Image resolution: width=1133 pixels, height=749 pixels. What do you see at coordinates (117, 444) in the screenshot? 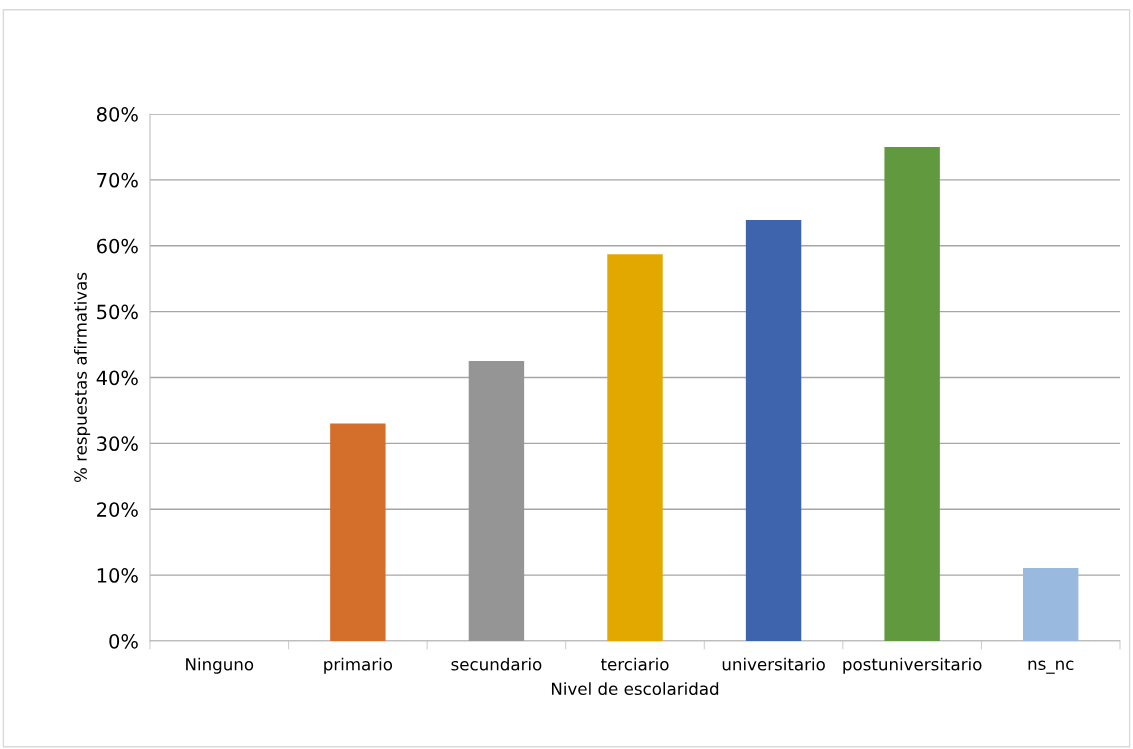
I see `y-tick-label: 30%` at bounding box center [117, 444].